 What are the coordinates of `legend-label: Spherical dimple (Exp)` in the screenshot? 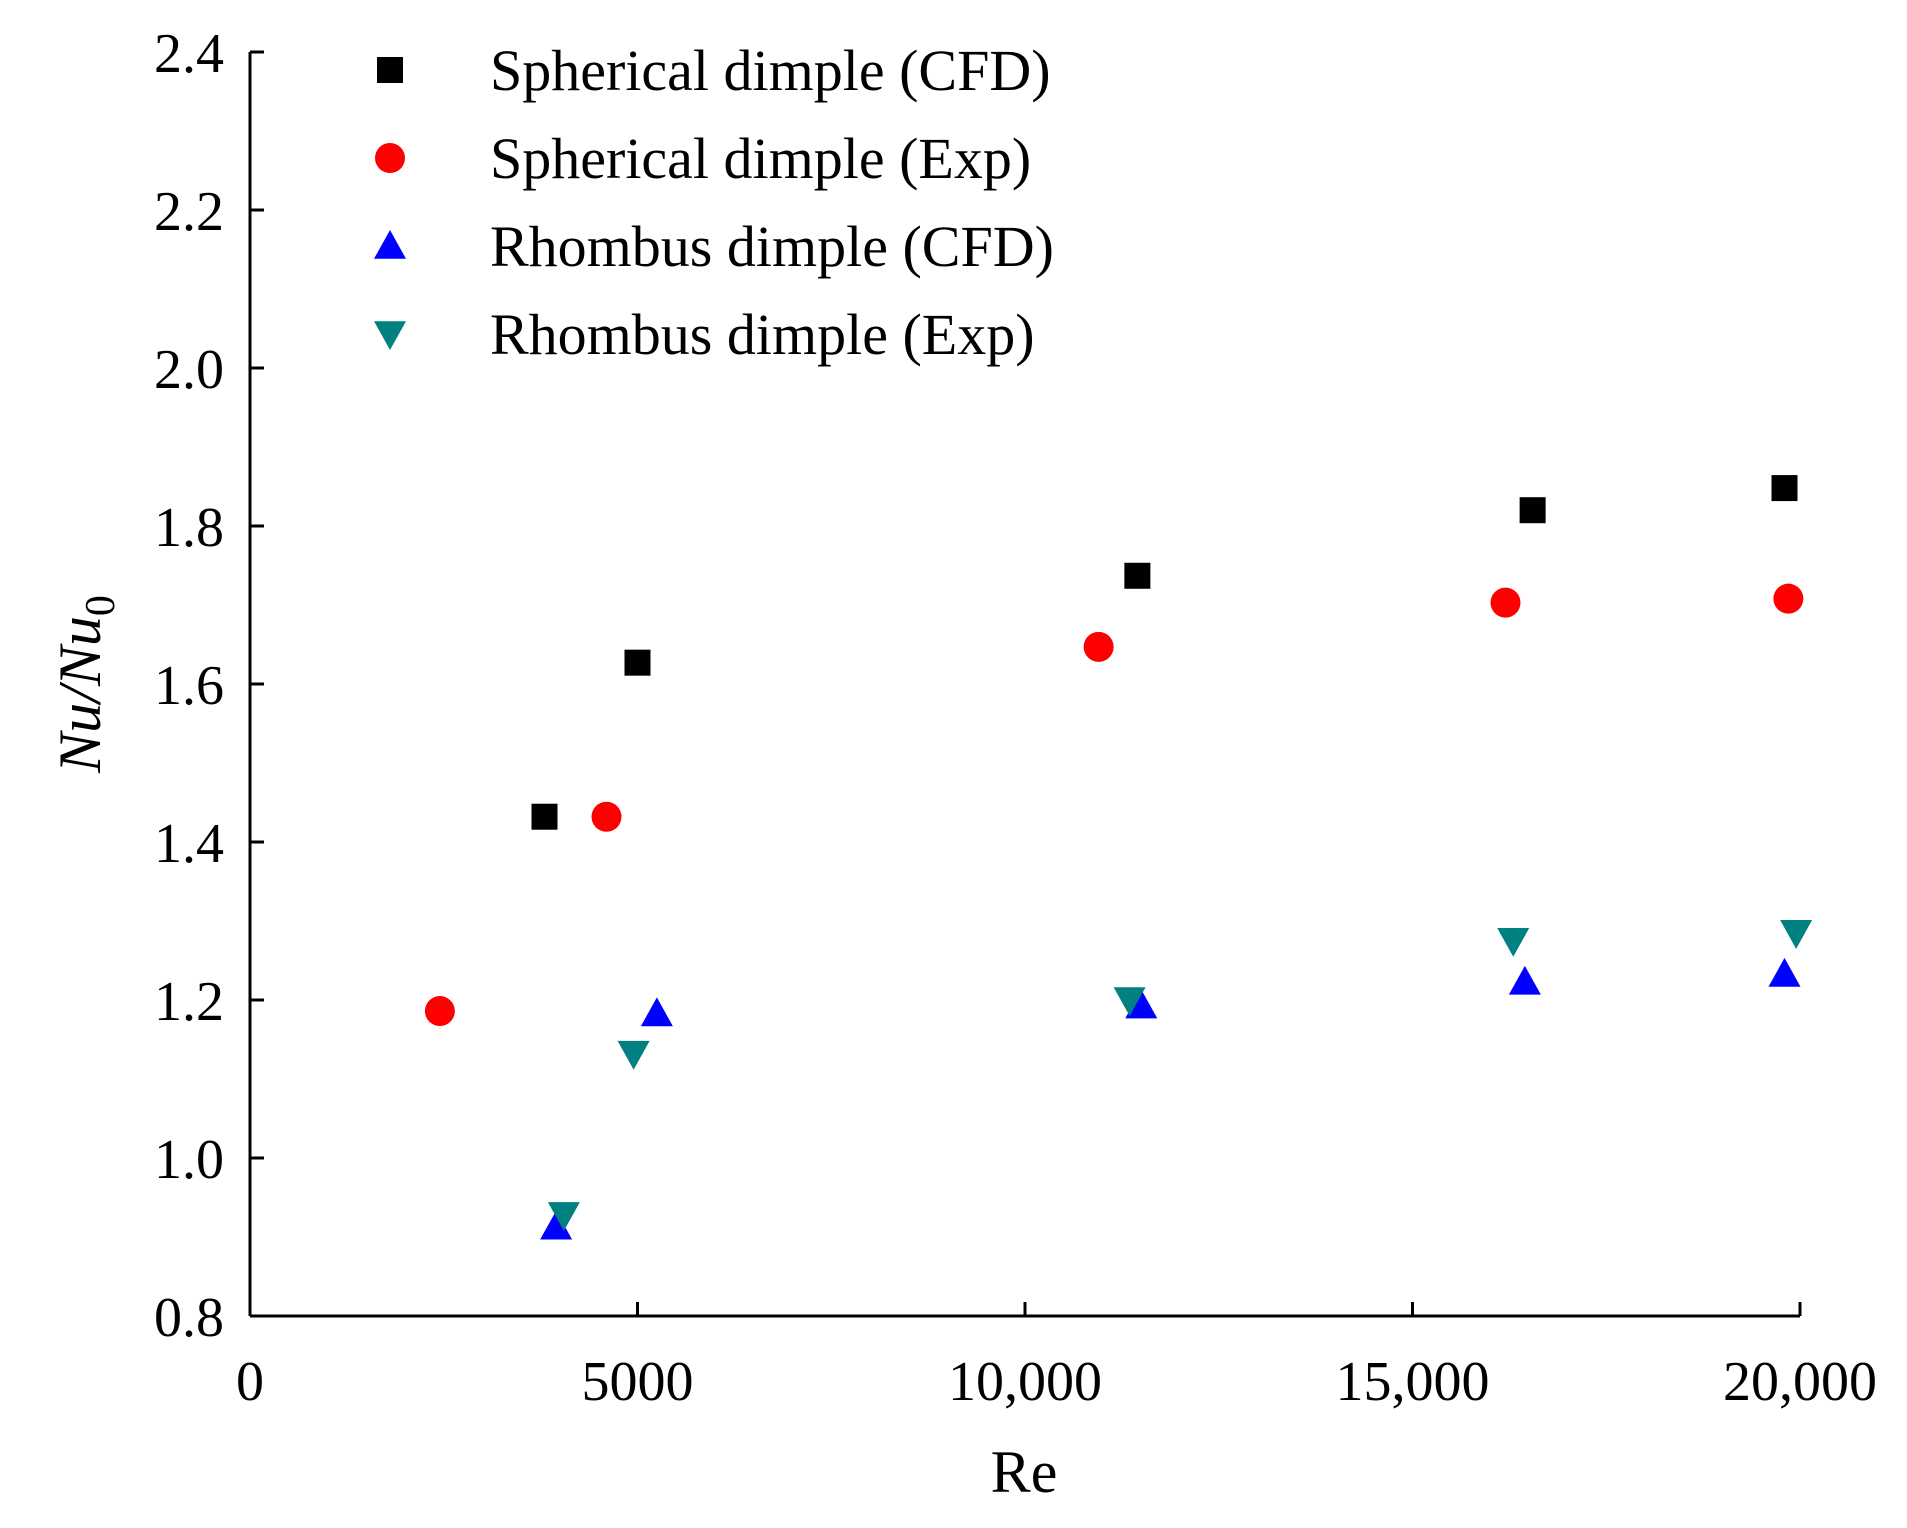 It's located at (760, 158).